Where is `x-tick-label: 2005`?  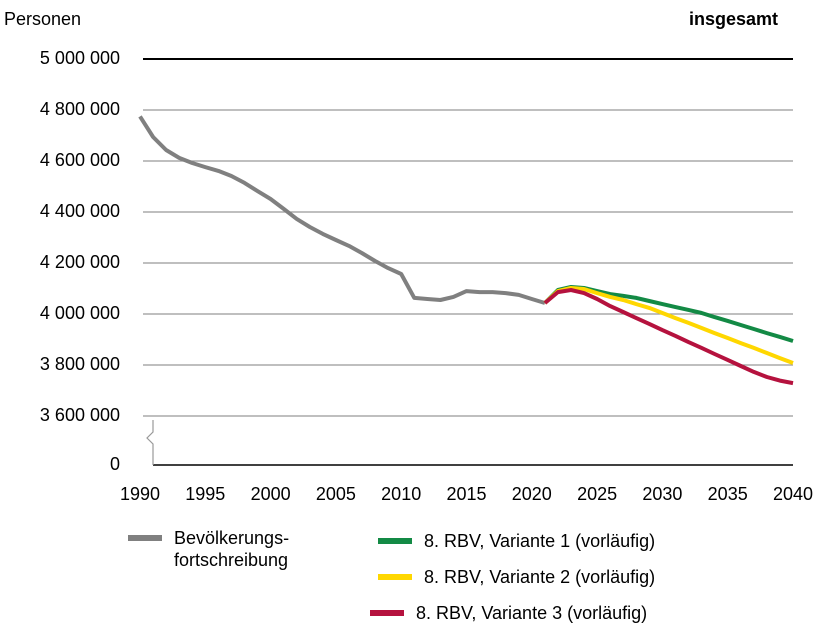 x-tick-label: 2005 is located at coordinates (336, 494).